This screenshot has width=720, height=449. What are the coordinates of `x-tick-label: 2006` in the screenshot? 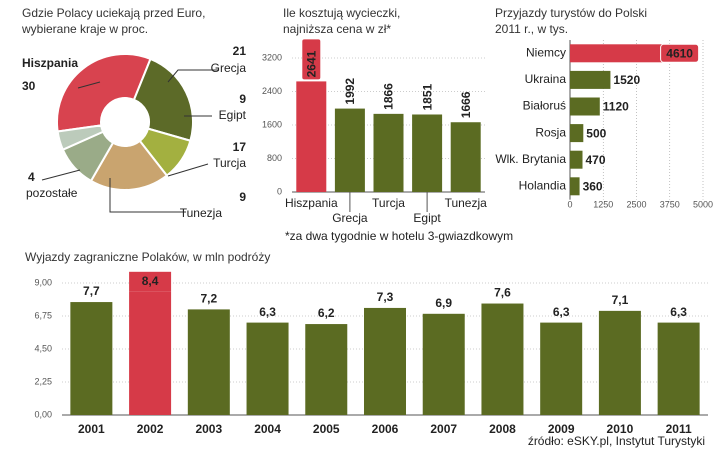 It's located at (385, 429).